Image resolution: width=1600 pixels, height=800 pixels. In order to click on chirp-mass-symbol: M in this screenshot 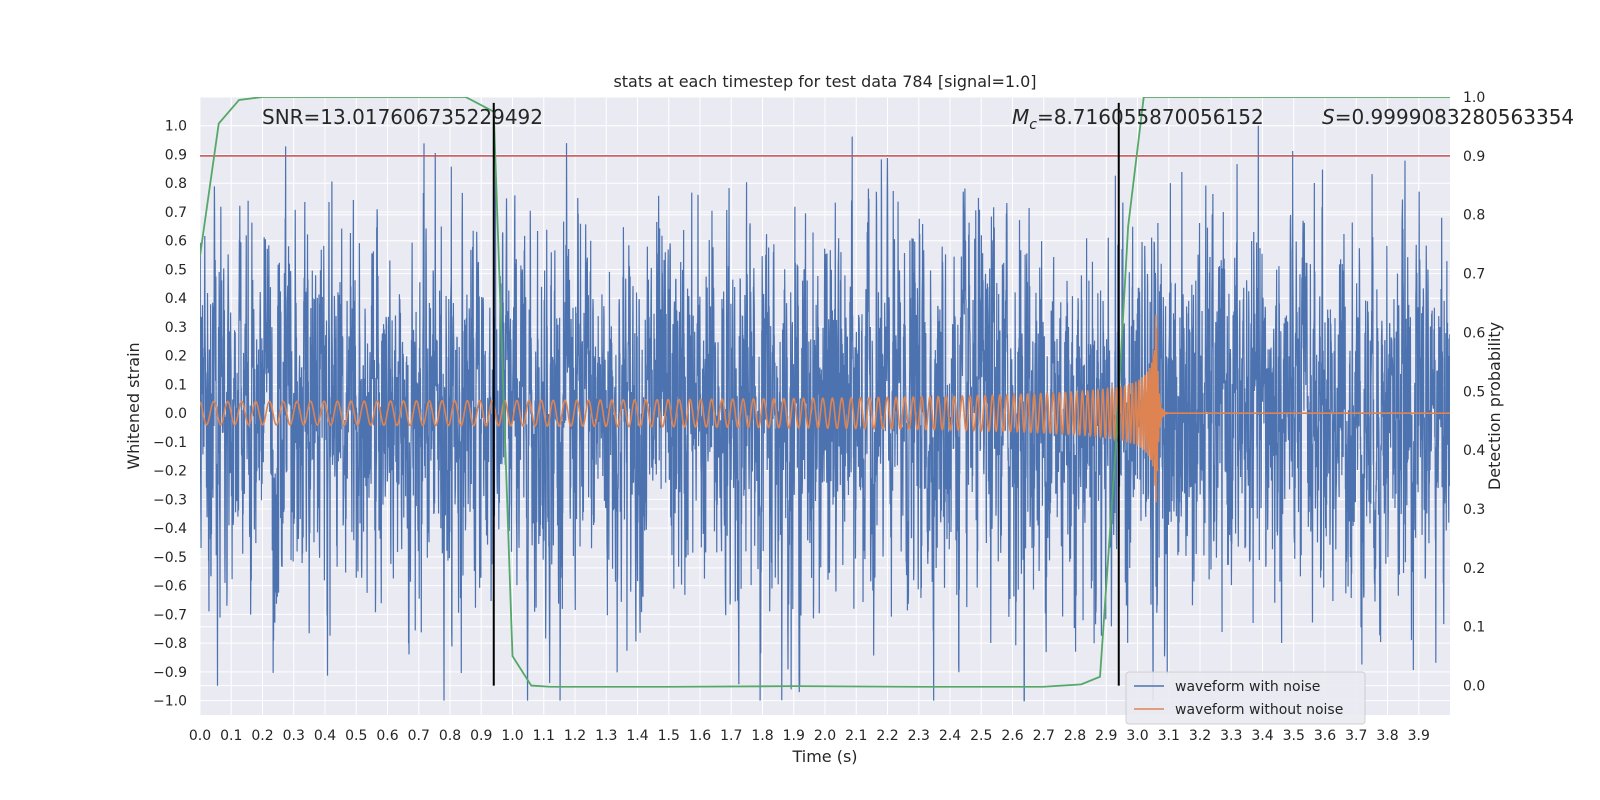, I will do `click(1020, 117)`.